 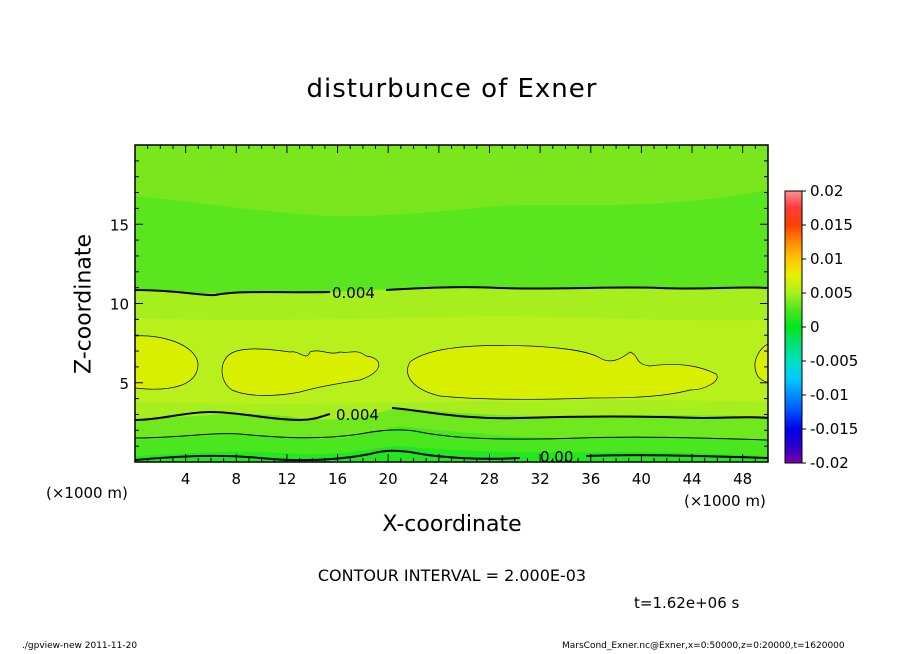 I want to click on contour-line-0004-lower, so click(x=451, y=414).